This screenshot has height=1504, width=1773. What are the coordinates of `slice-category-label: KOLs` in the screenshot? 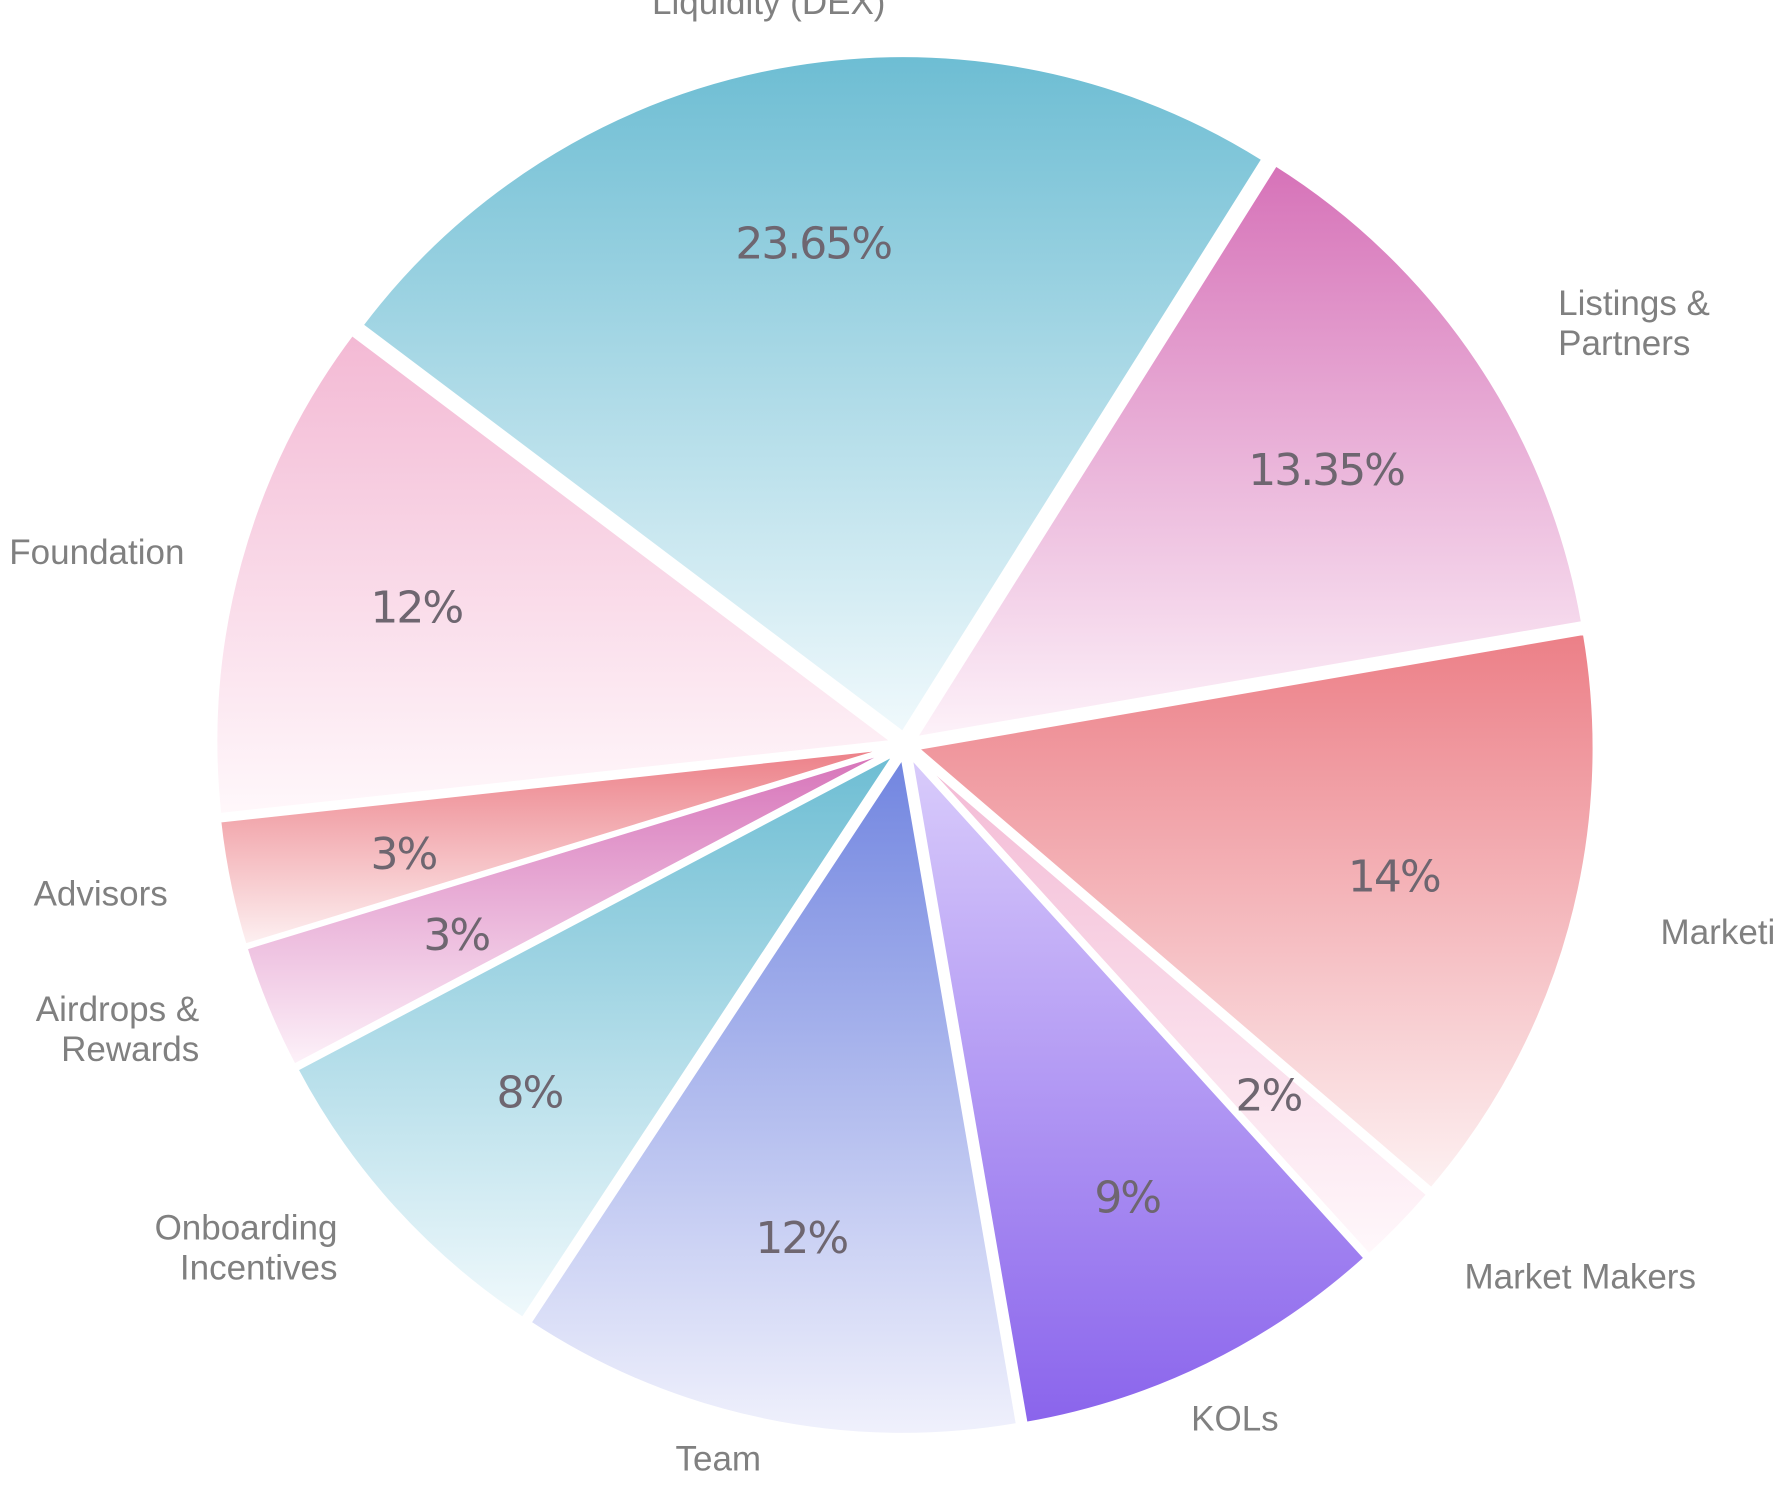 It's located at (1235, 1419).